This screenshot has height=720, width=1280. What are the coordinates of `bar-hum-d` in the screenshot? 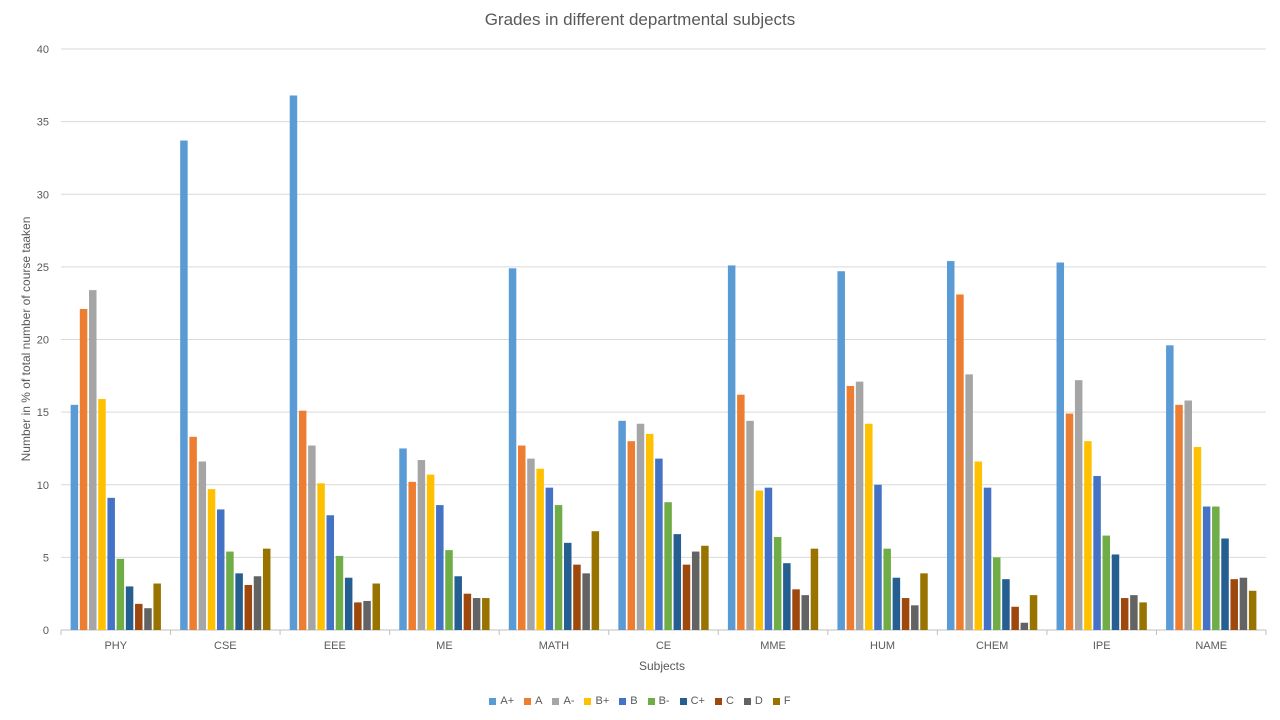 It's located at (915, 617).